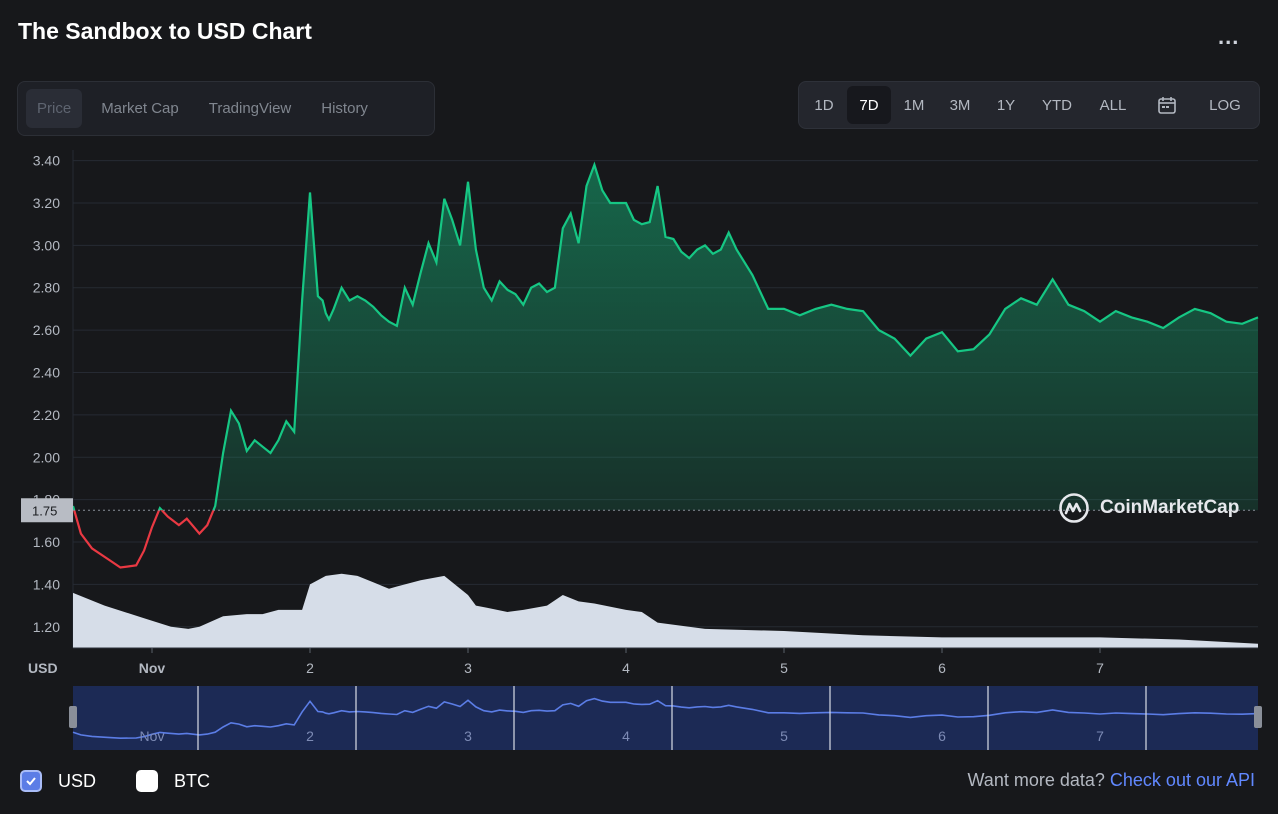 The image size is (1278, 814). What do you see at coordinates (152, 736) in the screenshot?
I see `navigator-label: Nov` at bounding box center [152, 736].